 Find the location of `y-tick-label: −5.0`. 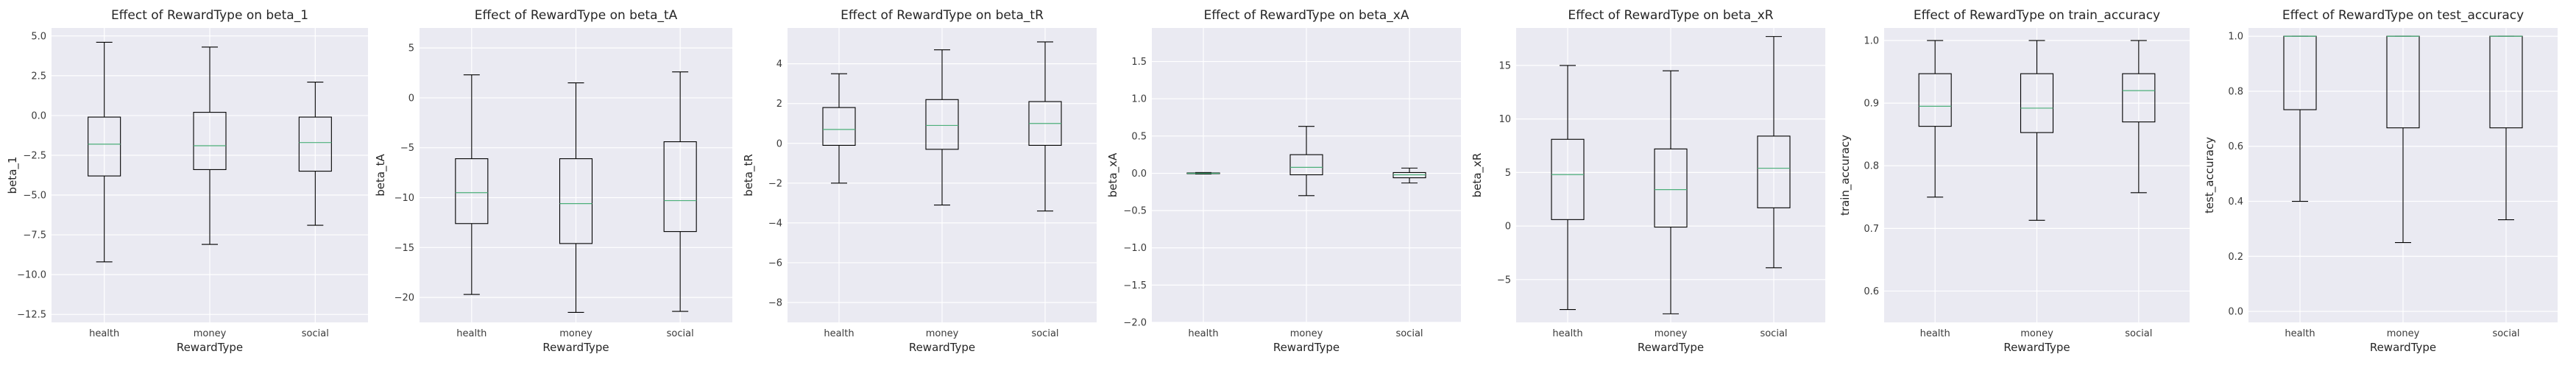

y-tick-label: −5.0 is located at coordinates (34, 196).